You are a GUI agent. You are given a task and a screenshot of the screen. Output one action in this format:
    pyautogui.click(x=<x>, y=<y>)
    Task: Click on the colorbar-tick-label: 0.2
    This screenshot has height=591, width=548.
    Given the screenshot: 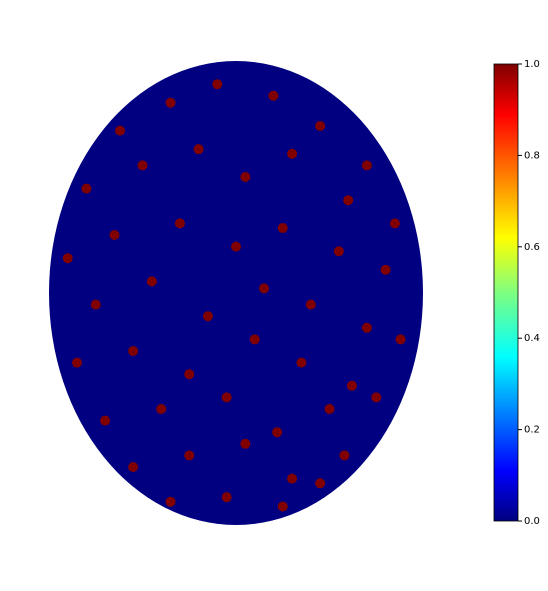 What is the action you would take?
    pyautogui.click(x=532, y=430)
    